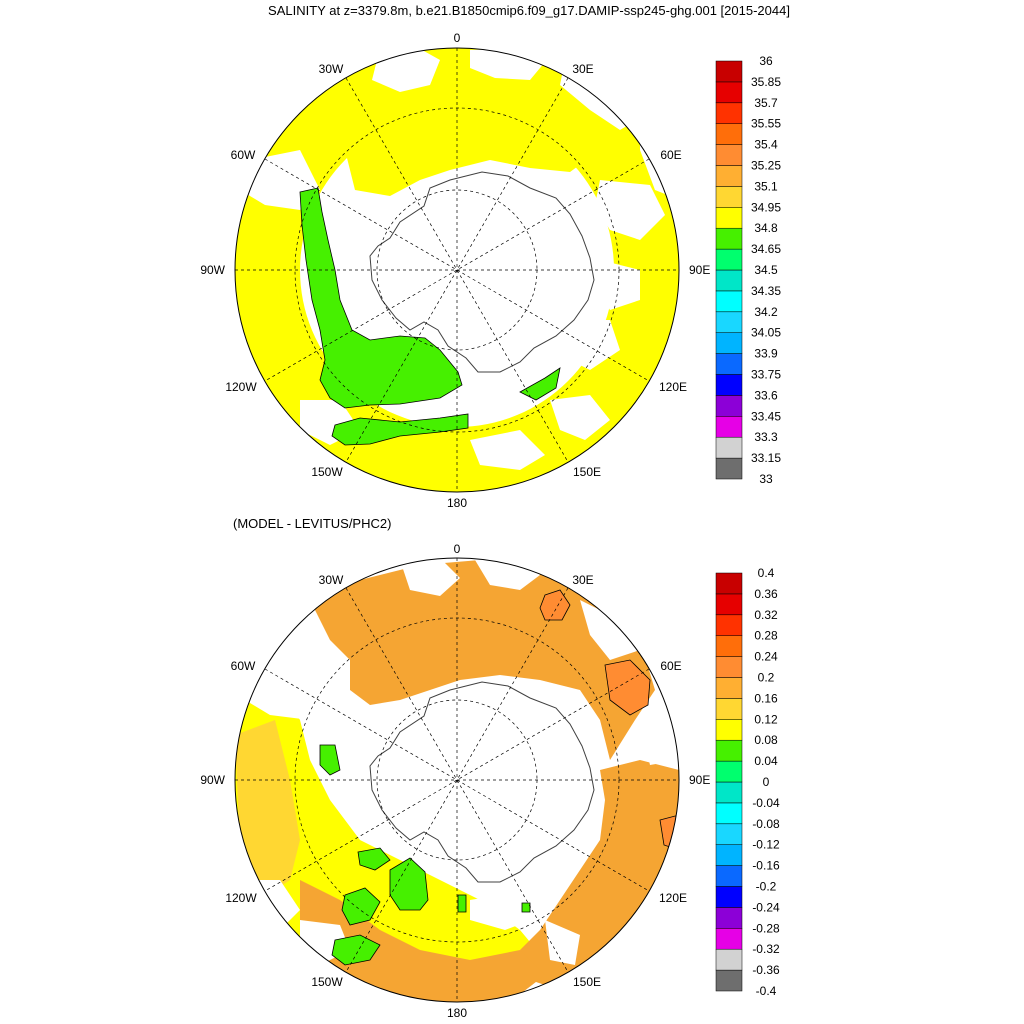  Describe the element at coordinates (766, 375) in the screenshot. I see `colorbar-top-label-5: 33.75` at that location.